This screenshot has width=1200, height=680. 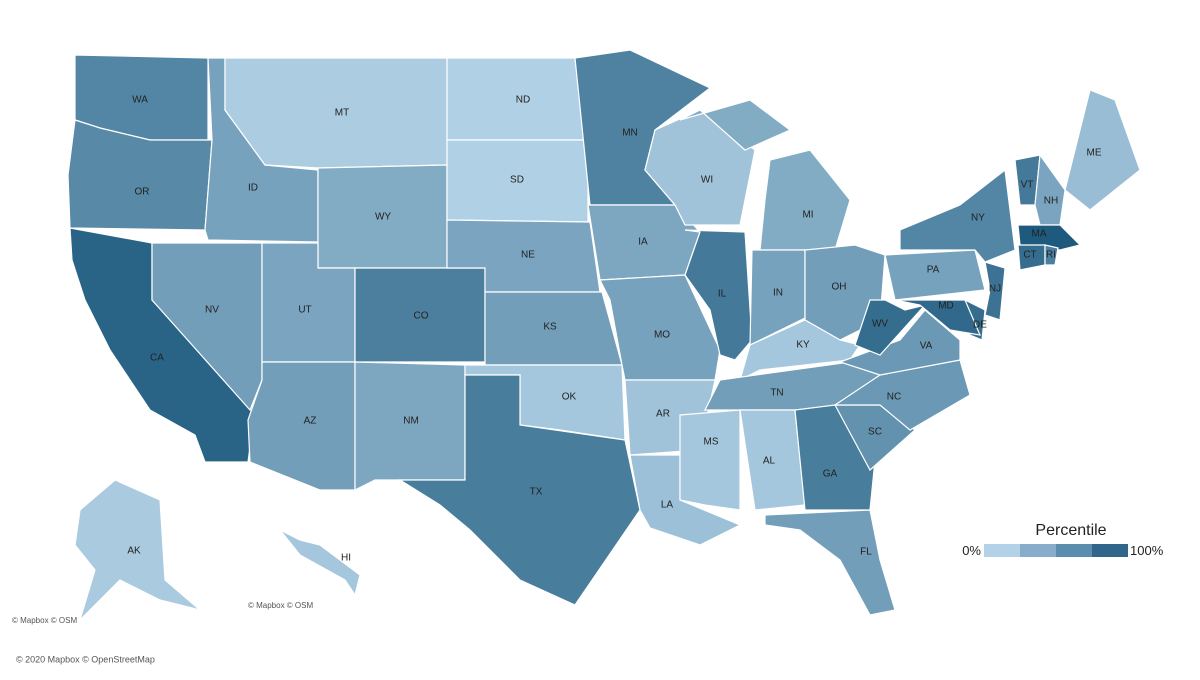 What do you see at coordinates (971, 550) in the screenshot?
I see `legend-label: 0%` at bounding box center [971, 550].